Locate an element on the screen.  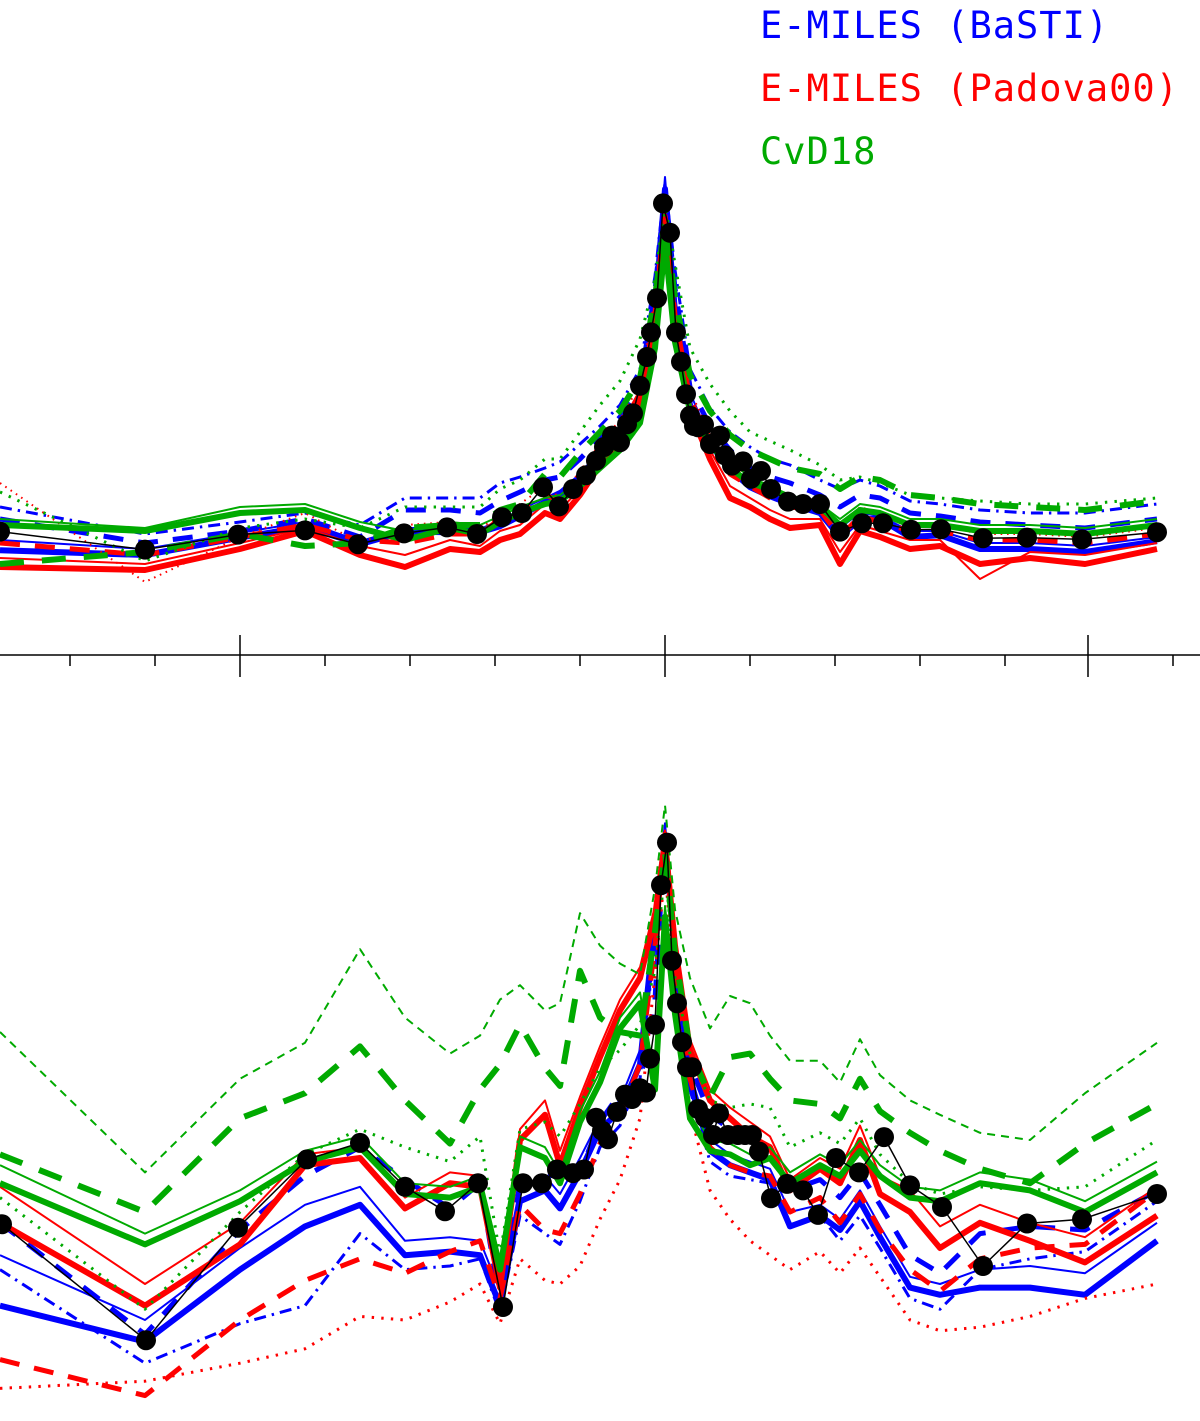
x-axis is located at coordinates (600, 656).